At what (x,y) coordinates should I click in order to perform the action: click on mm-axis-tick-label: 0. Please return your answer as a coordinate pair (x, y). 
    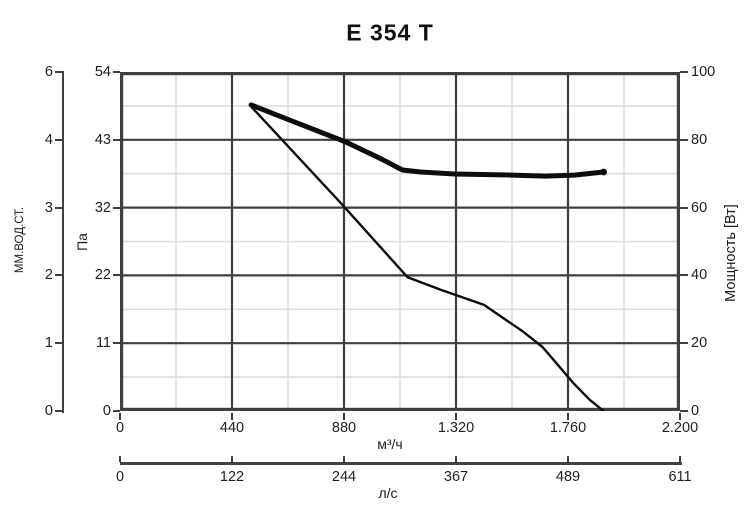
    Looking at the image, I should click on (48, 411).